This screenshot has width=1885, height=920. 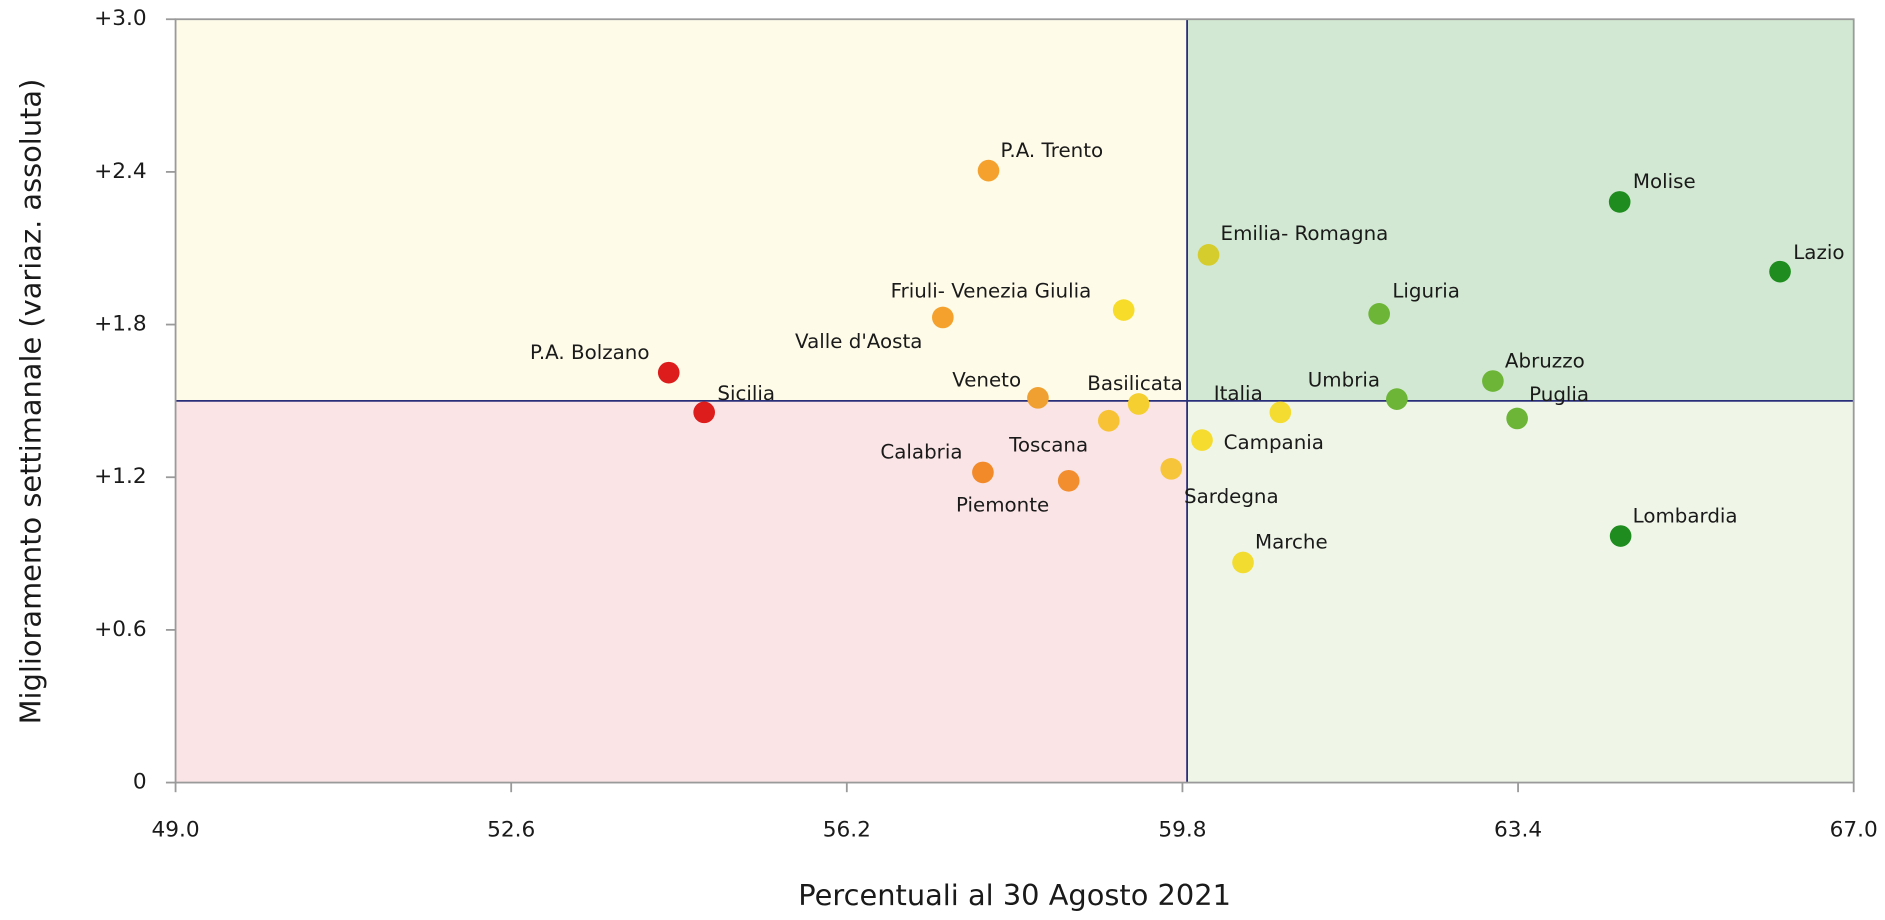 I want to click on point-label: P.A. Trento, so click(x=1052, y=150).